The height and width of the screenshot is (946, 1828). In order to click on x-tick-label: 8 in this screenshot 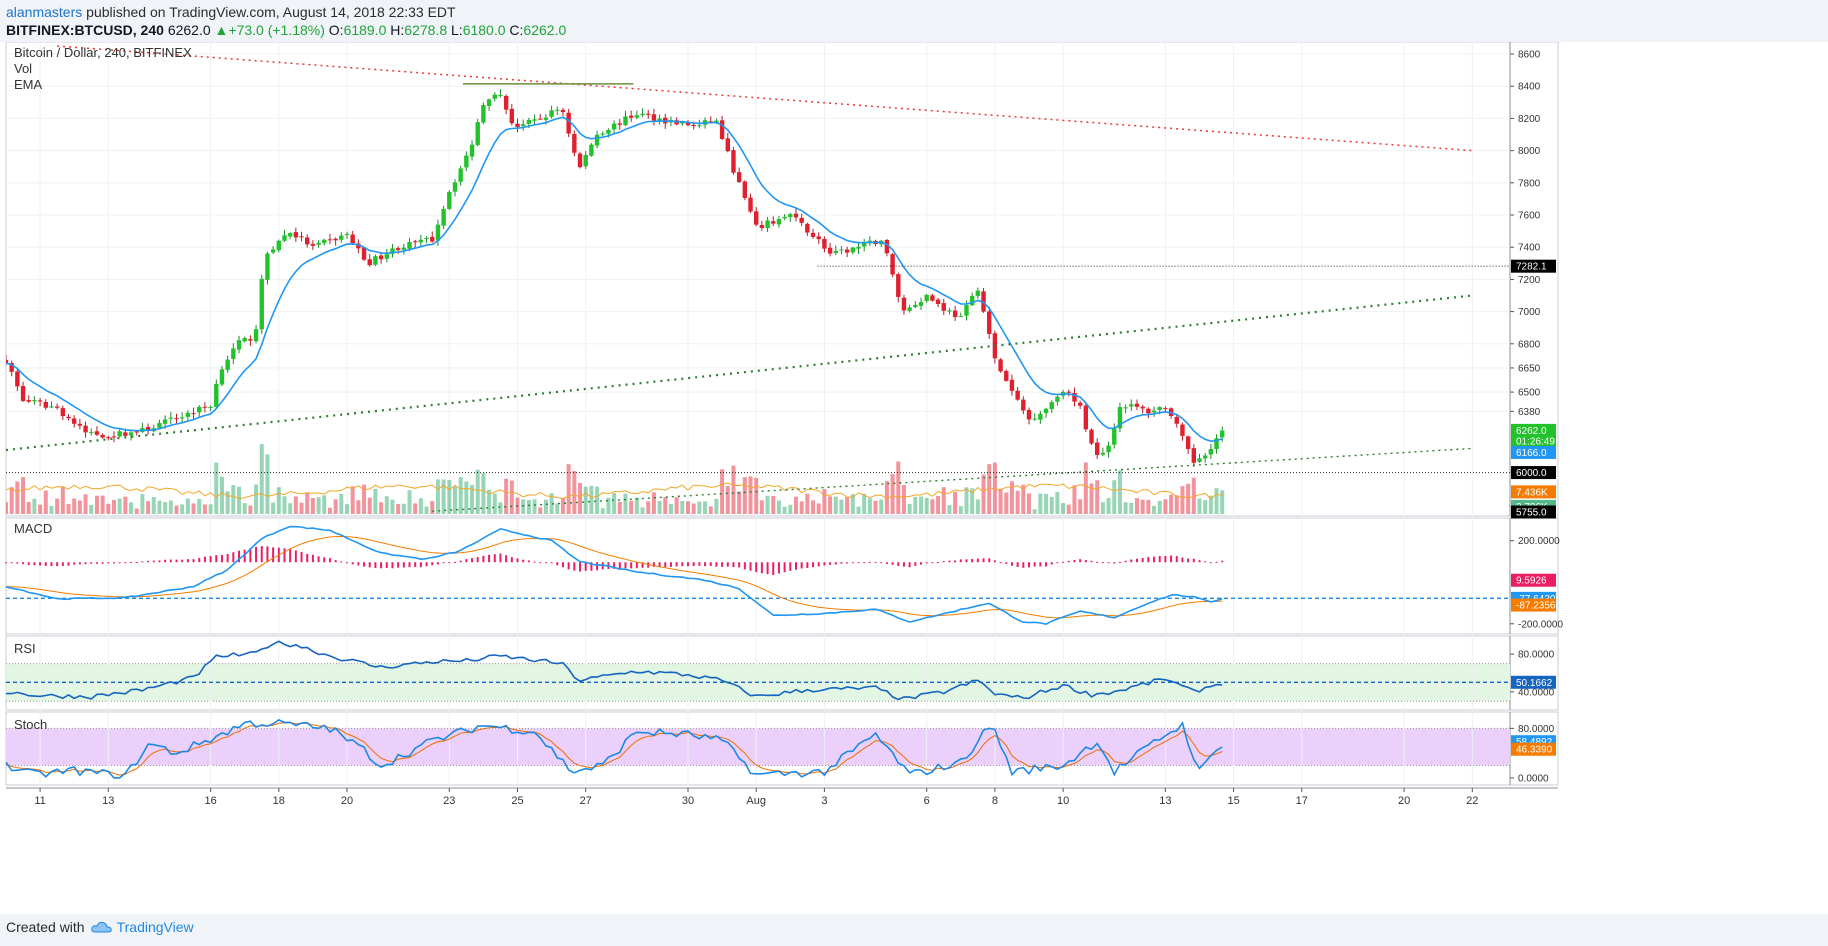, I will do `click(995, 801)`.